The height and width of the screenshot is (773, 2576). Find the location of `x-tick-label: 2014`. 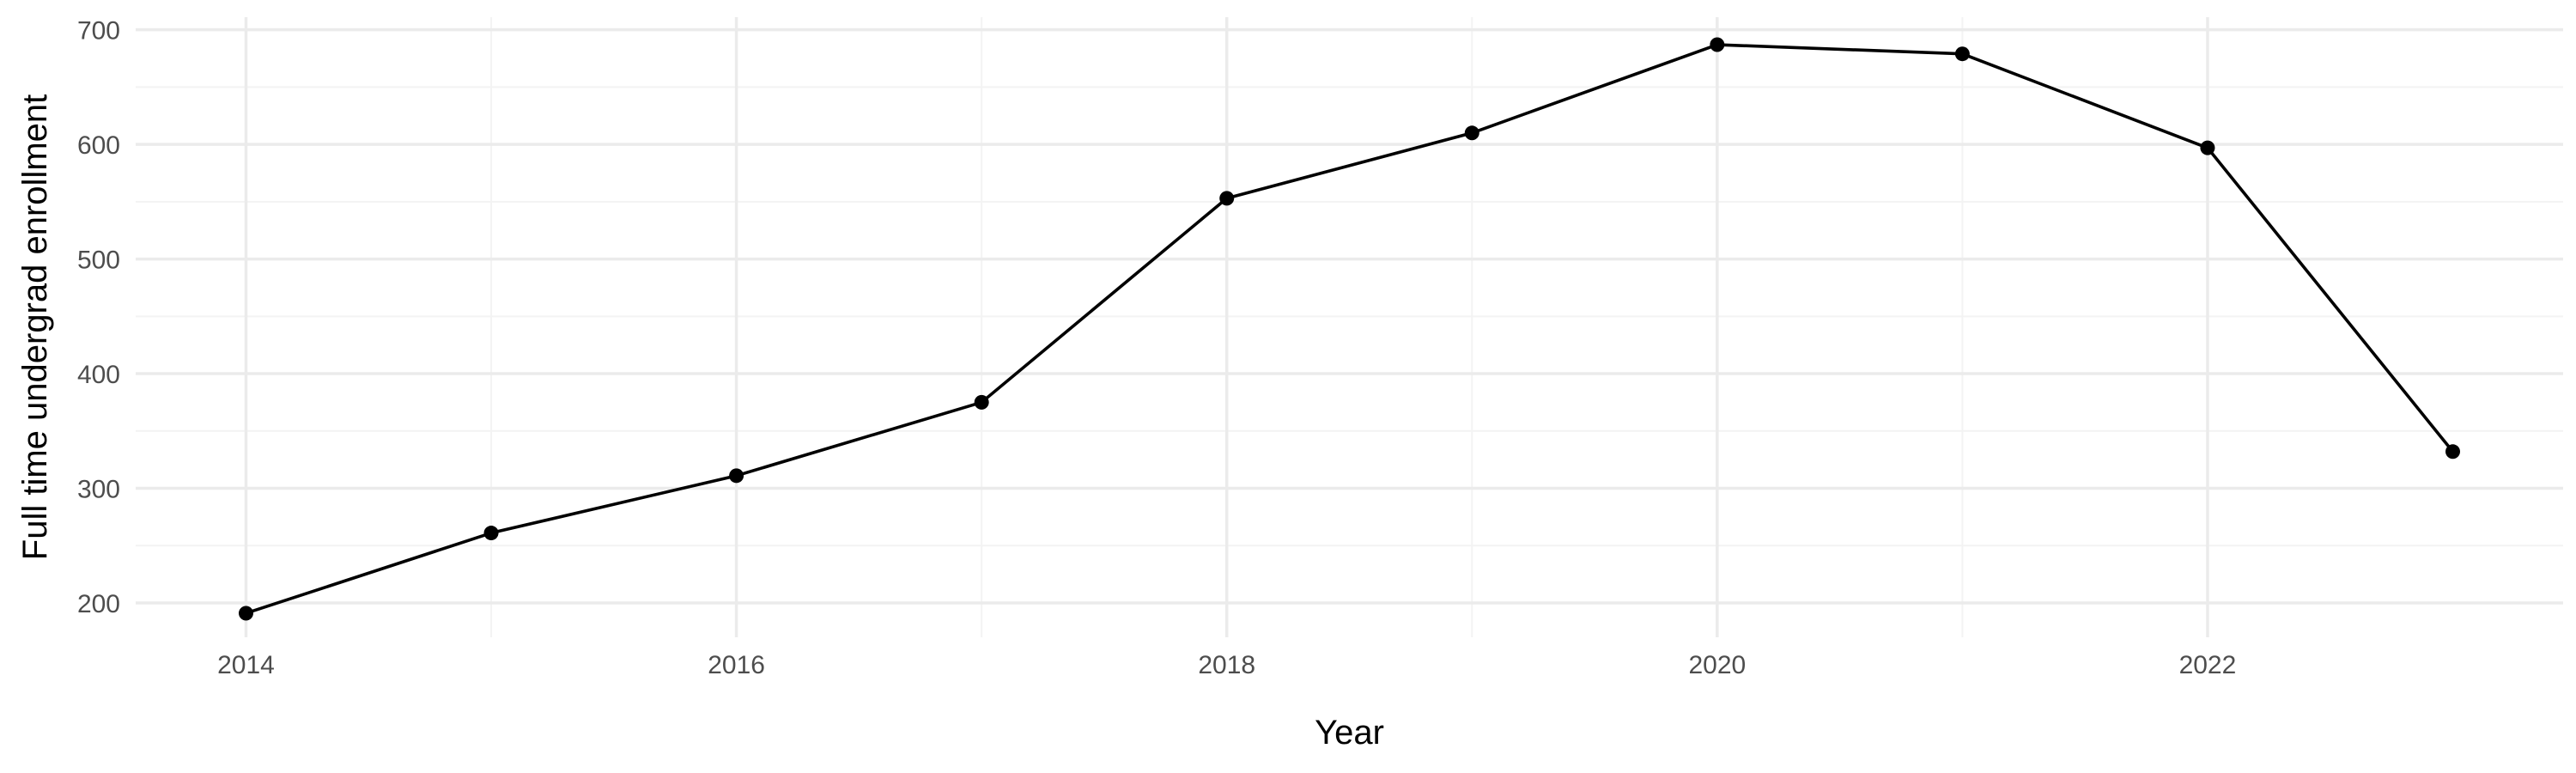

x-tick-label: 2014 is located at coordinates (246, 665).